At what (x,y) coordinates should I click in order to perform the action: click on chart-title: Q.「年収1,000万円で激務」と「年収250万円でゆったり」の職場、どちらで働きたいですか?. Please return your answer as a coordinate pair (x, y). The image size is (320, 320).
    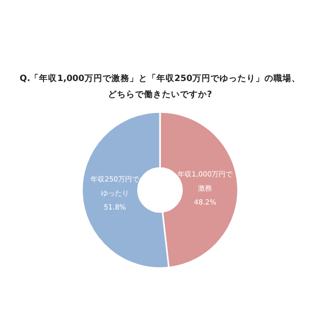
    Looking at the image, I should click on (160, 86).